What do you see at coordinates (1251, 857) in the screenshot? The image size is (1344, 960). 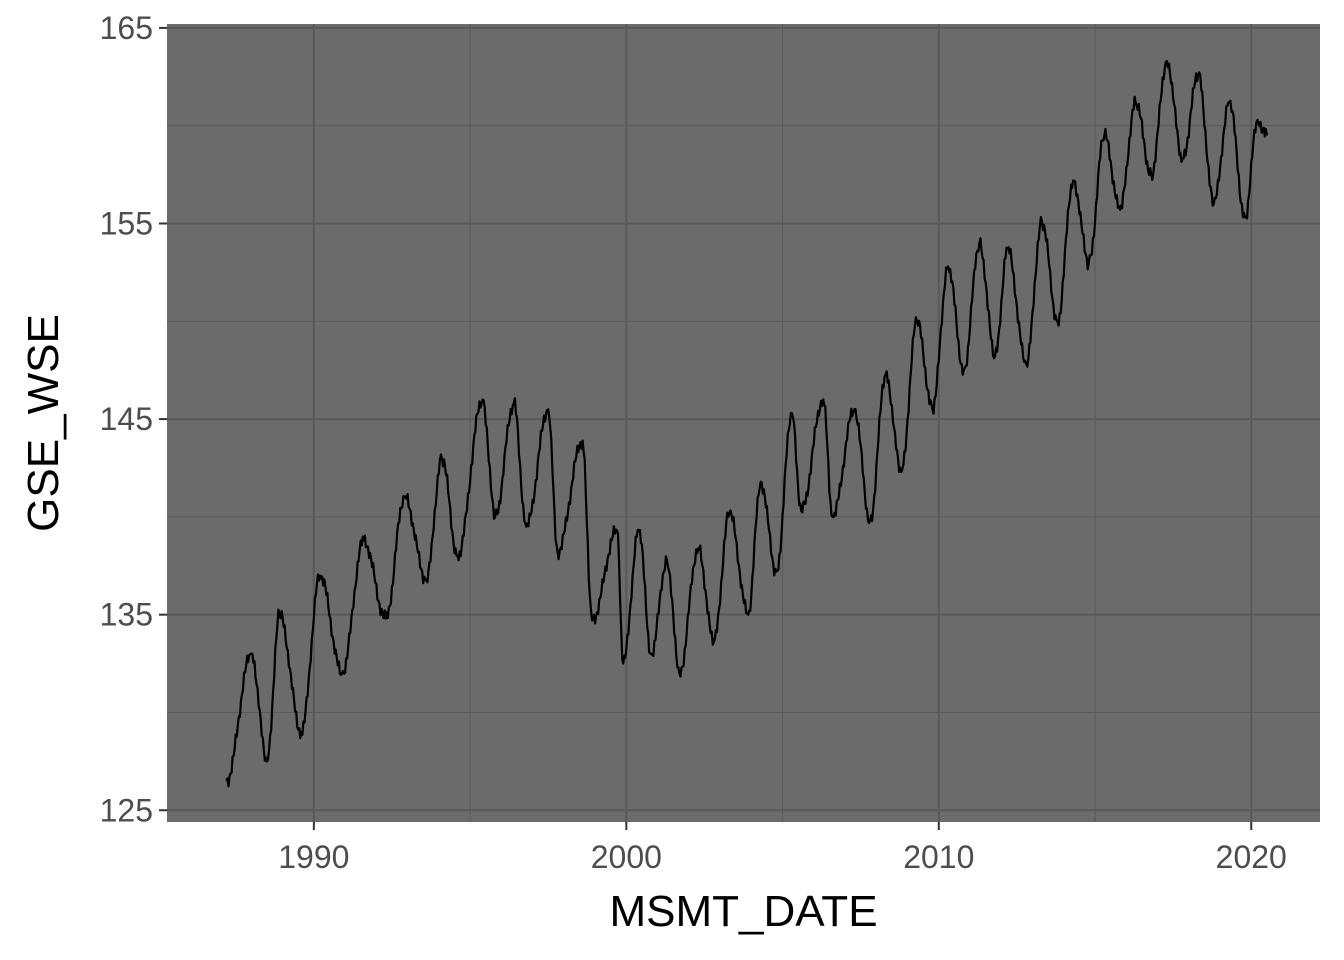 I see `x-tick-label: 2020` at bounding box center [1251, 857].